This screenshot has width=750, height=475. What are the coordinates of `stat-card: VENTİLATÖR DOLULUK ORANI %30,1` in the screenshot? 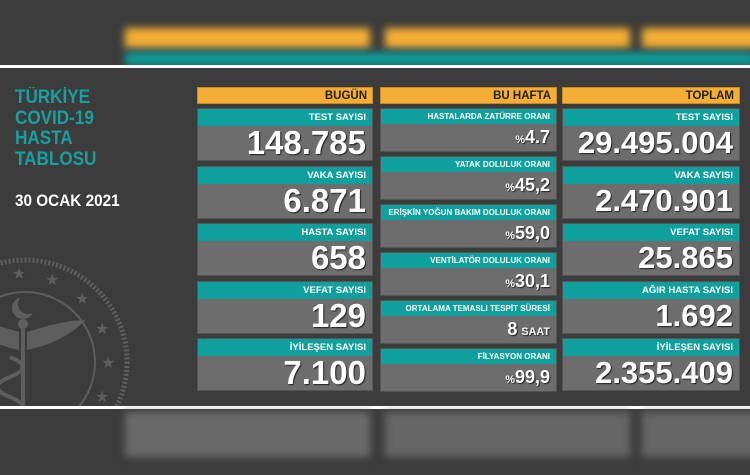 It's located at (468, 274).